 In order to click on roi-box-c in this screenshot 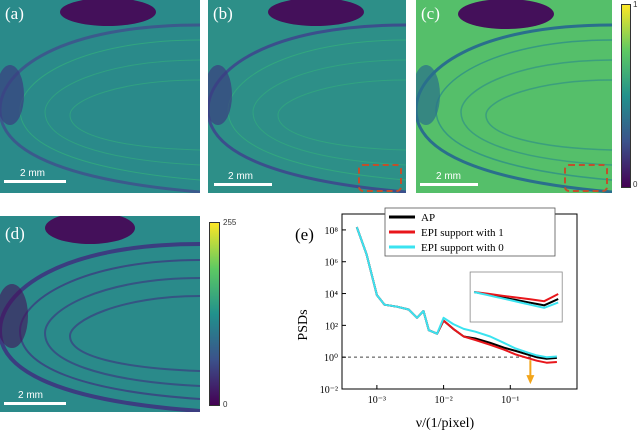, I will do `click(586, 178)`.